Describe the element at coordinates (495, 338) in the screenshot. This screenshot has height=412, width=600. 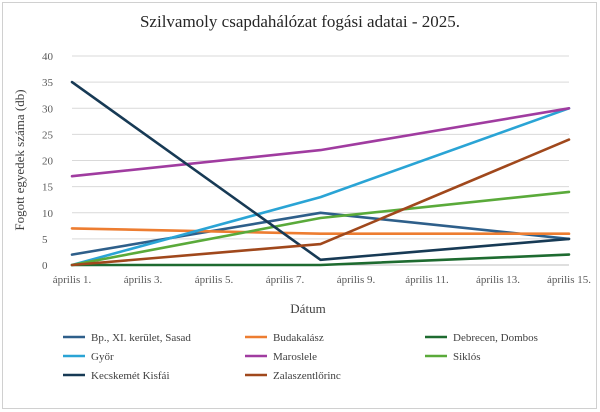
I see `legend-label: Debrecen, Dombos` at that location.